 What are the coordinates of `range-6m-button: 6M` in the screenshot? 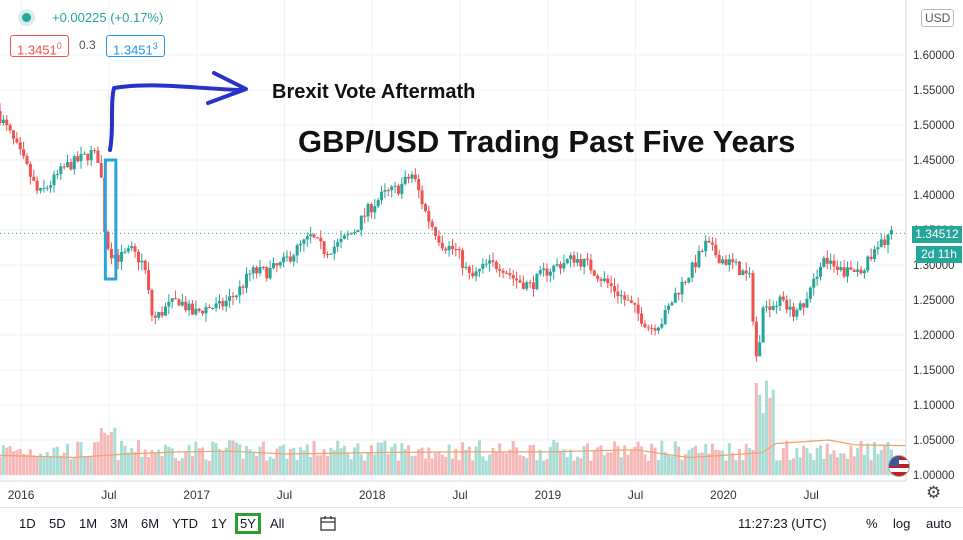 It's located at (150, 523).